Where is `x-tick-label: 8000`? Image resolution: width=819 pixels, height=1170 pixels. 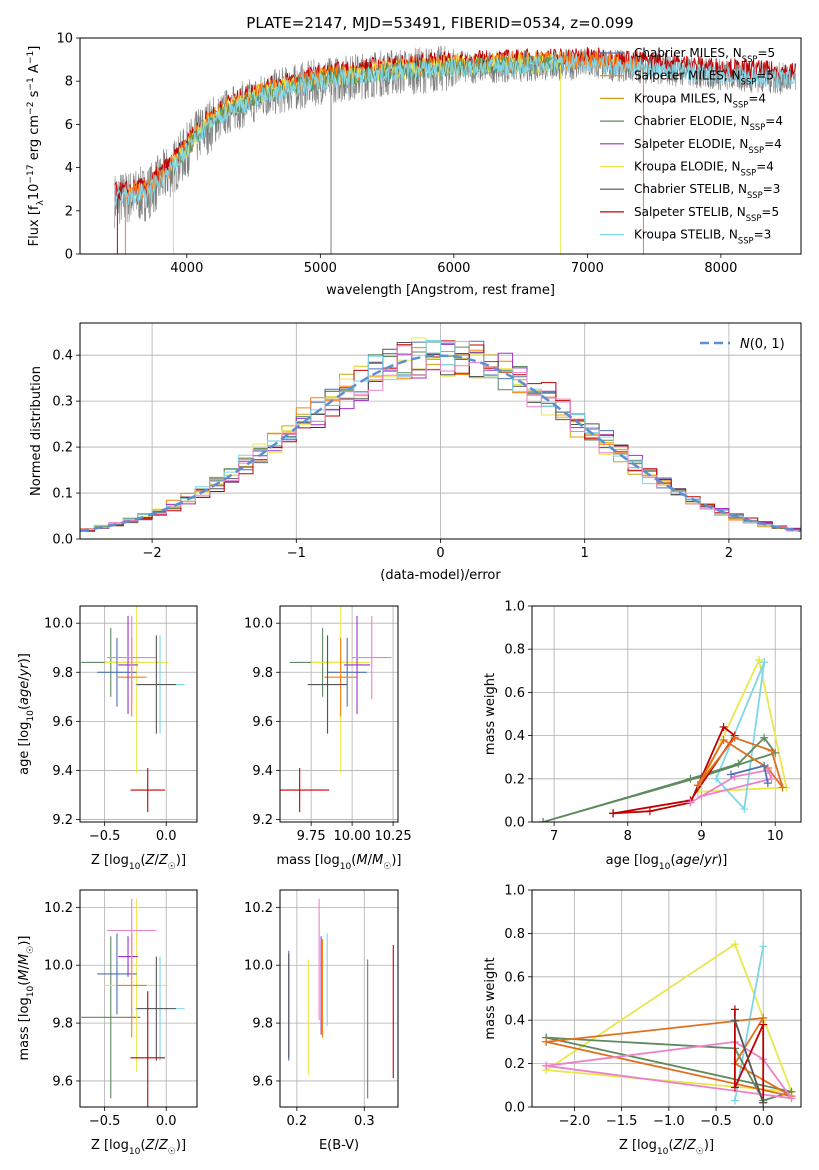 x-tick-label: 8000 is located at coordinates (720, 268).